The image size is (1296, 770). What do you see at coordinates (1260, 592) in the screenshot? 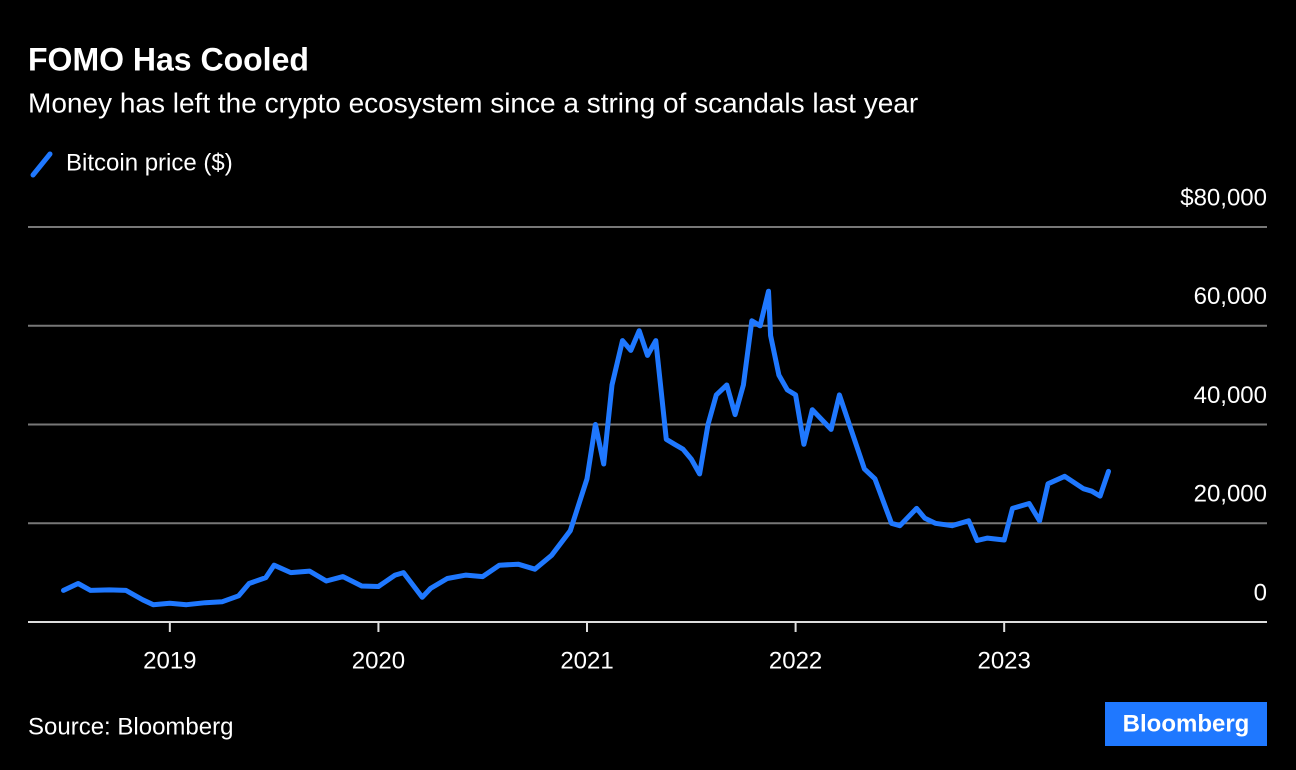
I see `y-tick-label: 0` at bounding box center [1260, 592].